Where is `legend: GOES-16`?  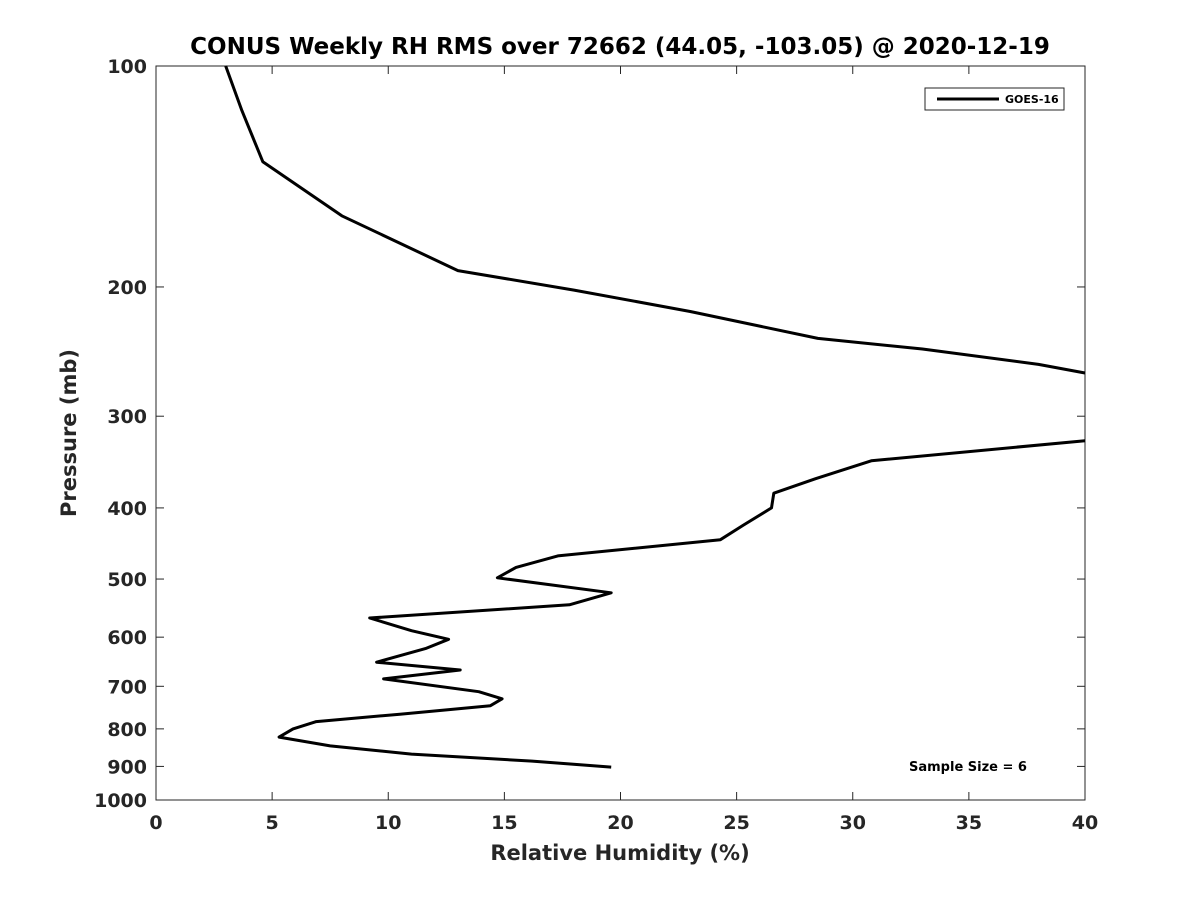 legend: GOES-16 is located at coordinates (994, 99).